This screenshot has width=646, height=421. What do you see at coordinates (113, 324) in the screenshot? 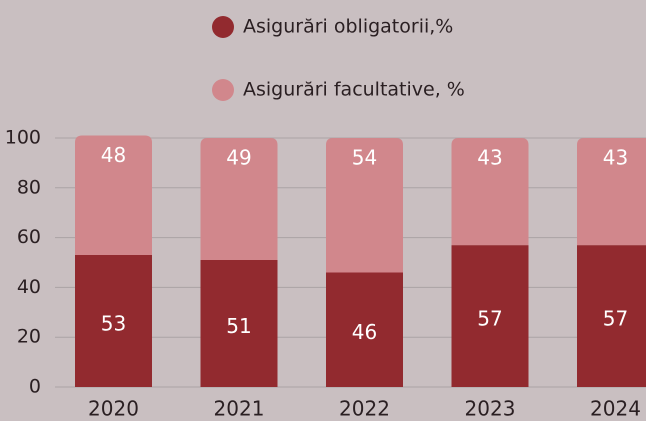
I see `data-label: 53` at bounding box center [113, 324].